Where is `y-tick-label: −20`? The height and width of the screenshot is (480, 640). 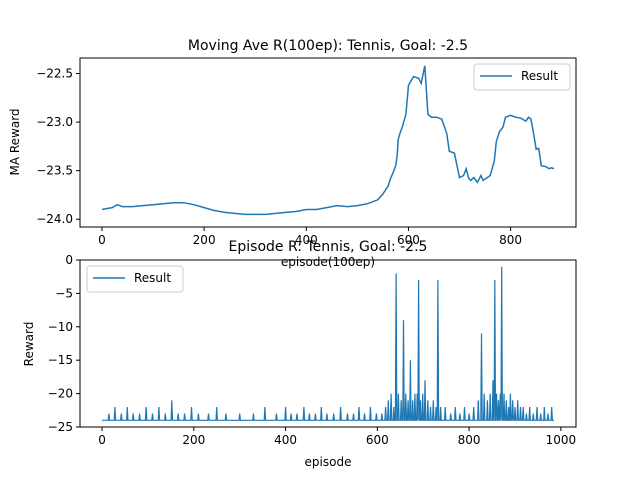 y-tick-label: −20 is located at coordinates (60, 394).